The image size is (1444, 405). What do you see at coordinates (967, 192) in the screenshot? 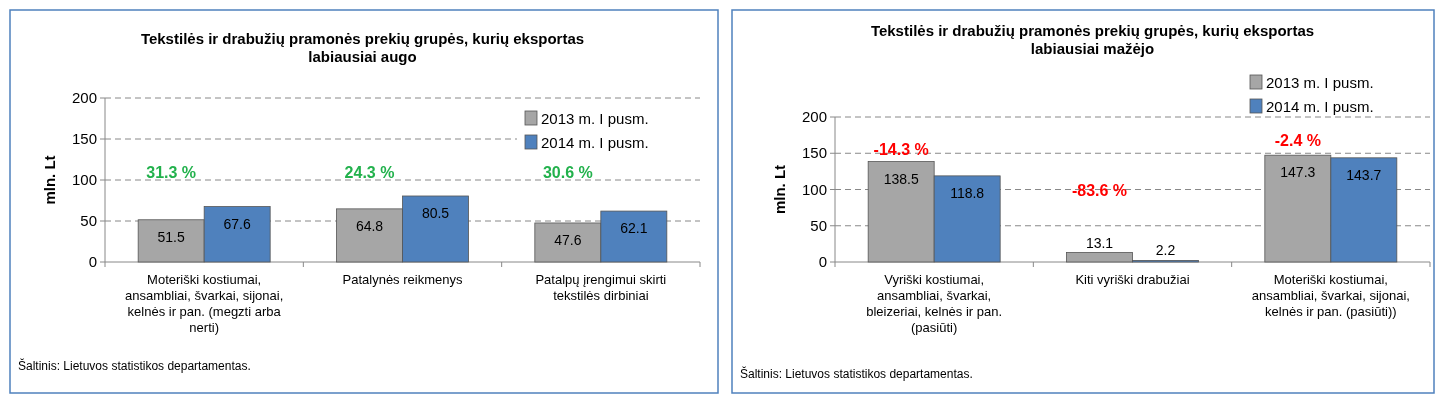
I see `data-label: 118.8` at bounding box center [967, 192].